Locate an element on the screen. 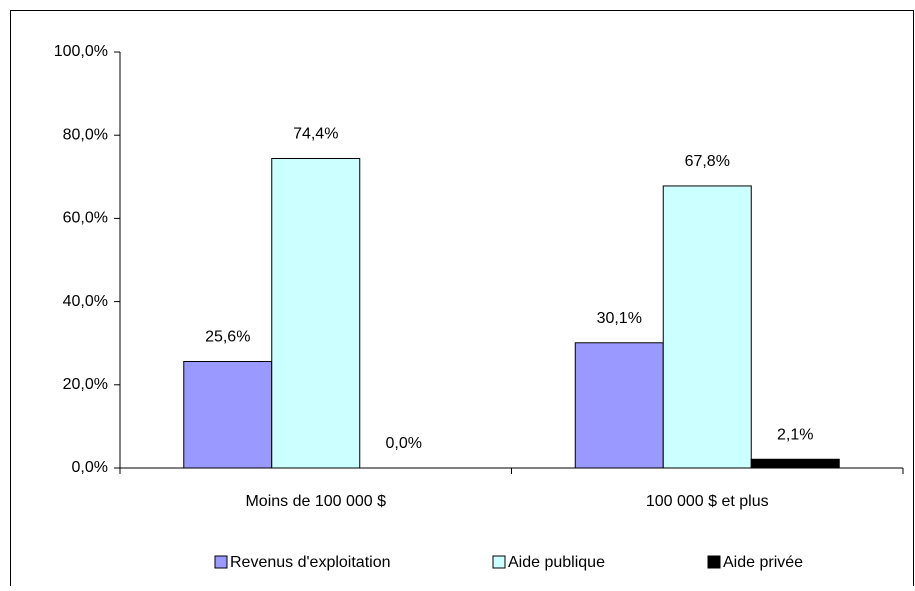 The width and height of the screenshot is (915, 591). y-tick-label: 20,0% is located at coordinates (85, 384).